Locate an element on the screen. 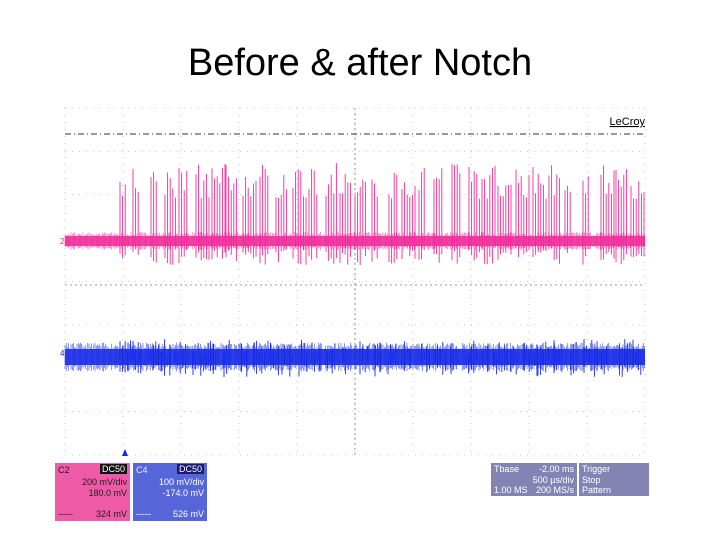 The width and height of the screenshot is (720, 540). c4-ground-marker: 4 is located at coordinates (62, 353).